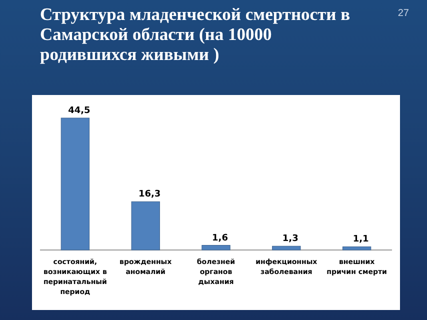 This screenshot has width=427, height=320. I want to click on chart-title: Структура младенческой смертности в Самарской области (на 10000 родившихся живыми ), so click(196, 34).